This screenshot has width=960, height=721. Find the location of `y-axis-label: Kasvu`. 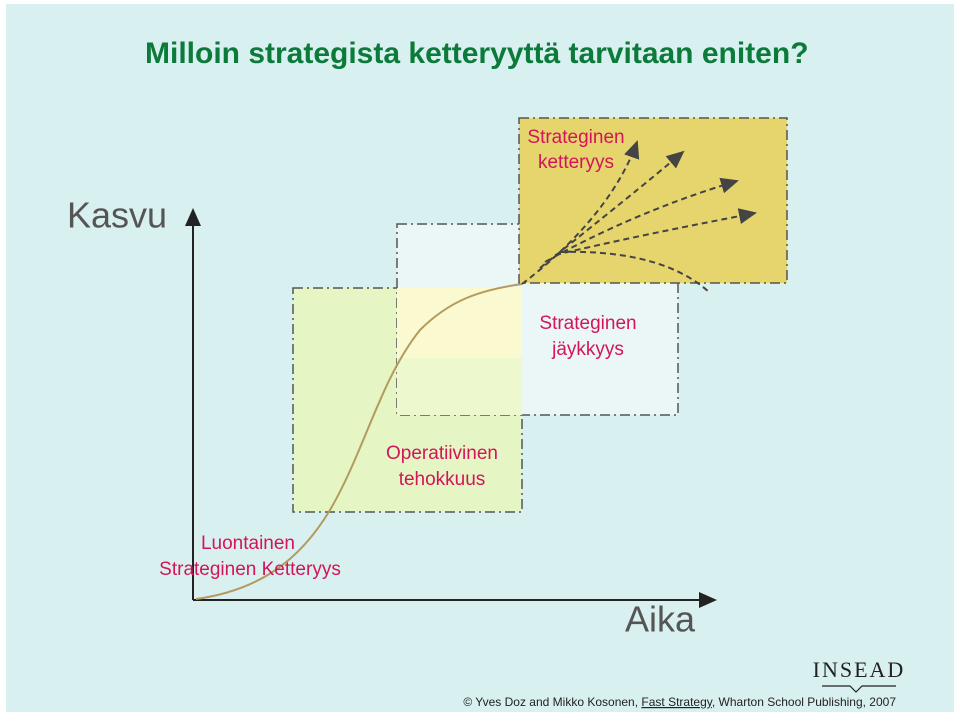

y-axis-label: Kasvu is located at coordinates (117, 215).